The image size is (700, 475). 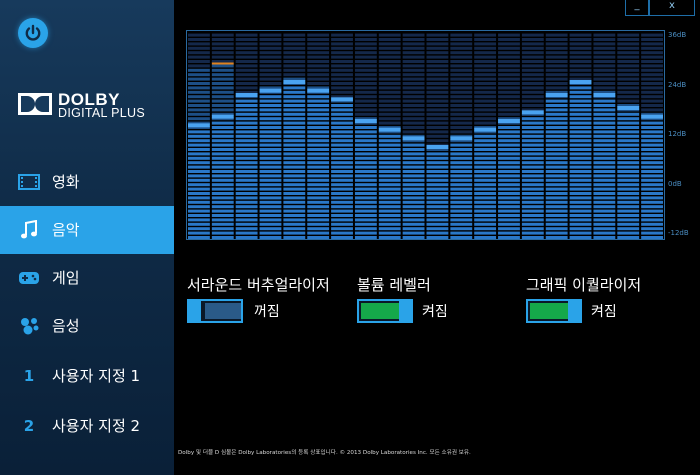 I want to click on nav-item-game: 게임, so click(x=87, y=278).